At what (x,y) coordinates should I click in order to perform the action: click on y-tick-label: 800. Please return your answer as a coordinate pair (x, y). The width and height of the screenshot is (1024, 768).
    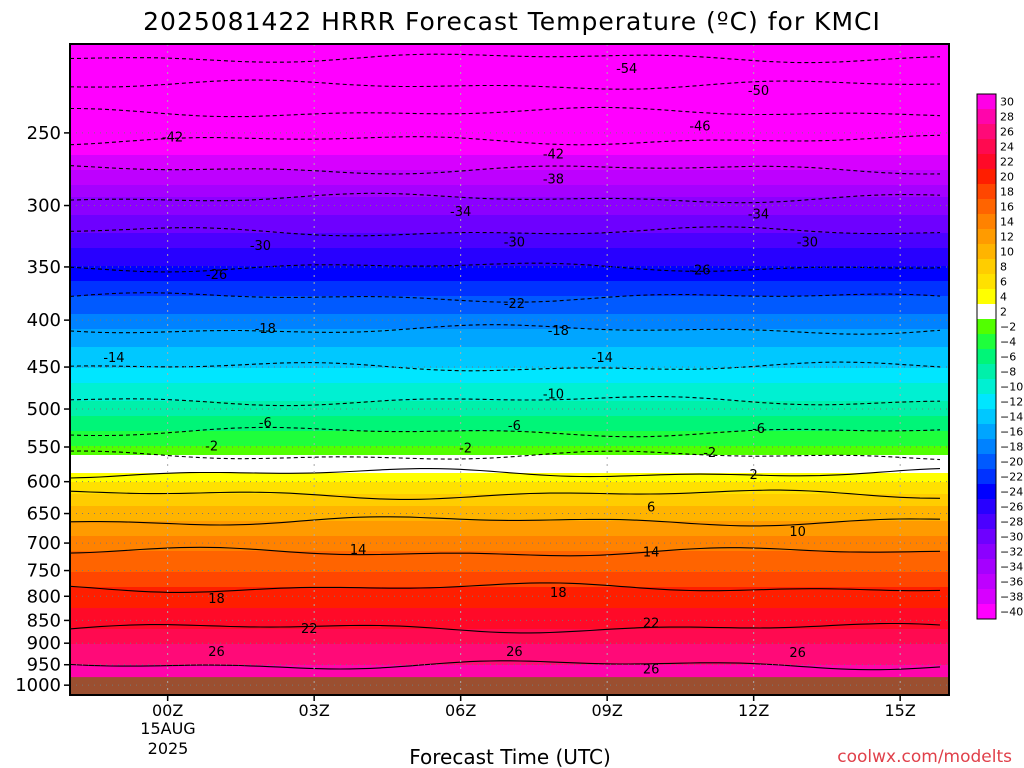
    Looking at the image, I should click on (44, 596).